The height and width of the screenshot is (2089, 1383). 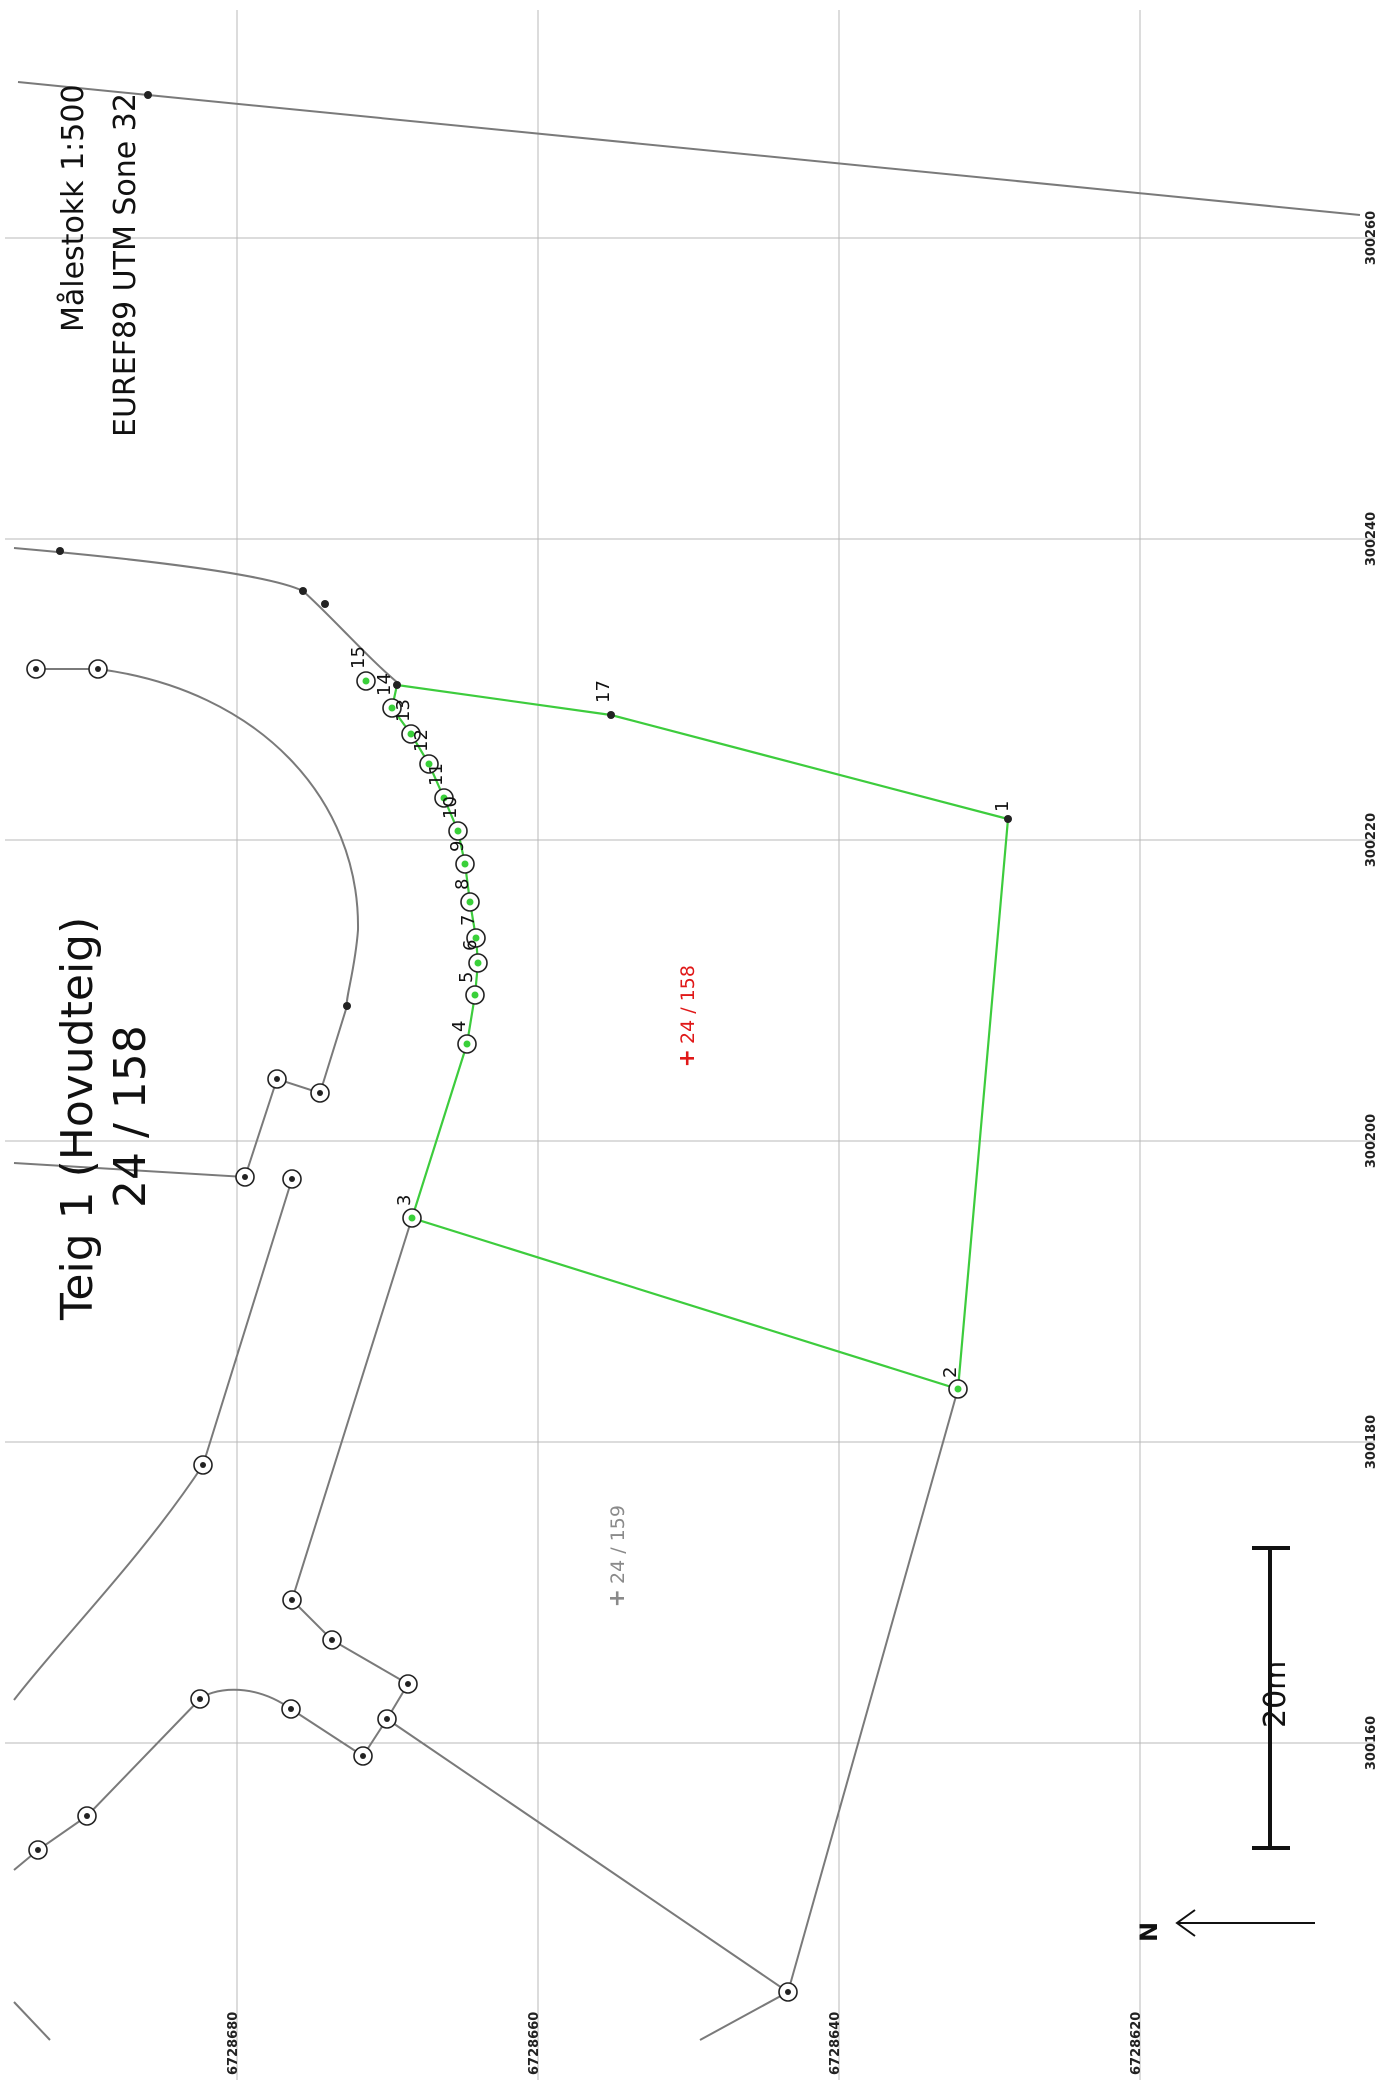 What do you see at coordinates (77, 1119) in the screenshot?
I see `map-title: Teig 1 (Hovudteig)` at bounding box center [77, 1119].